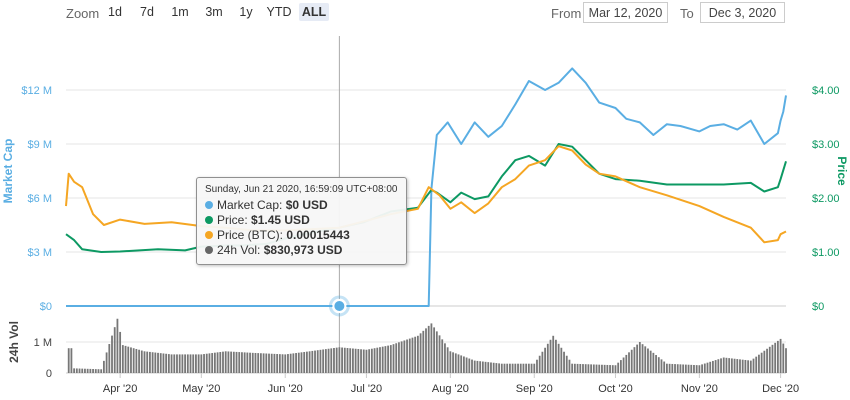 Image resolution: width=850 pixels, height=400 pixels. Describe the element at coordinates (279, 12) in the screenshot. I see `zoom-ytd-button: YTD` at that location.